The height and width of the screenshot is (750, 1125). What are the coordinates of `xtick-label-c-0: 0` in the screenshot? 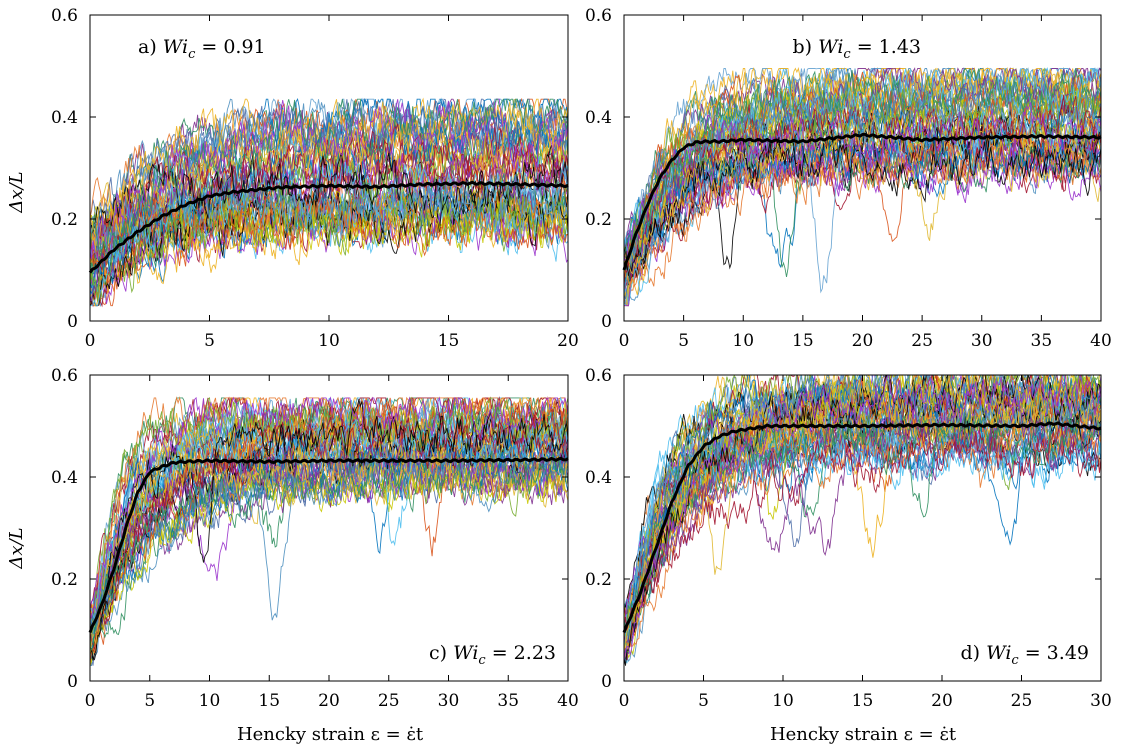 It's located at (90, 701).